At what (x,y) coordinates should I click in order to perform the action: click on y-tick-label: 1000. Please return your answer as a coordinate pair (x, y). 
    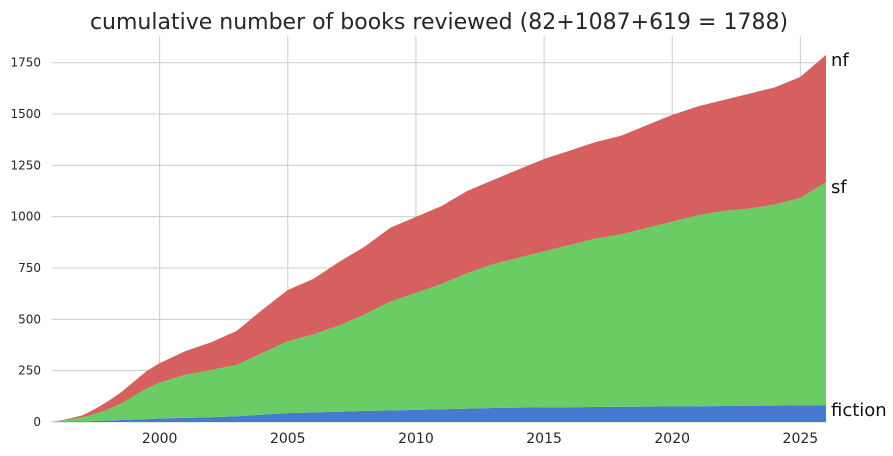
    Looking at the image, I should click on (25, 217).